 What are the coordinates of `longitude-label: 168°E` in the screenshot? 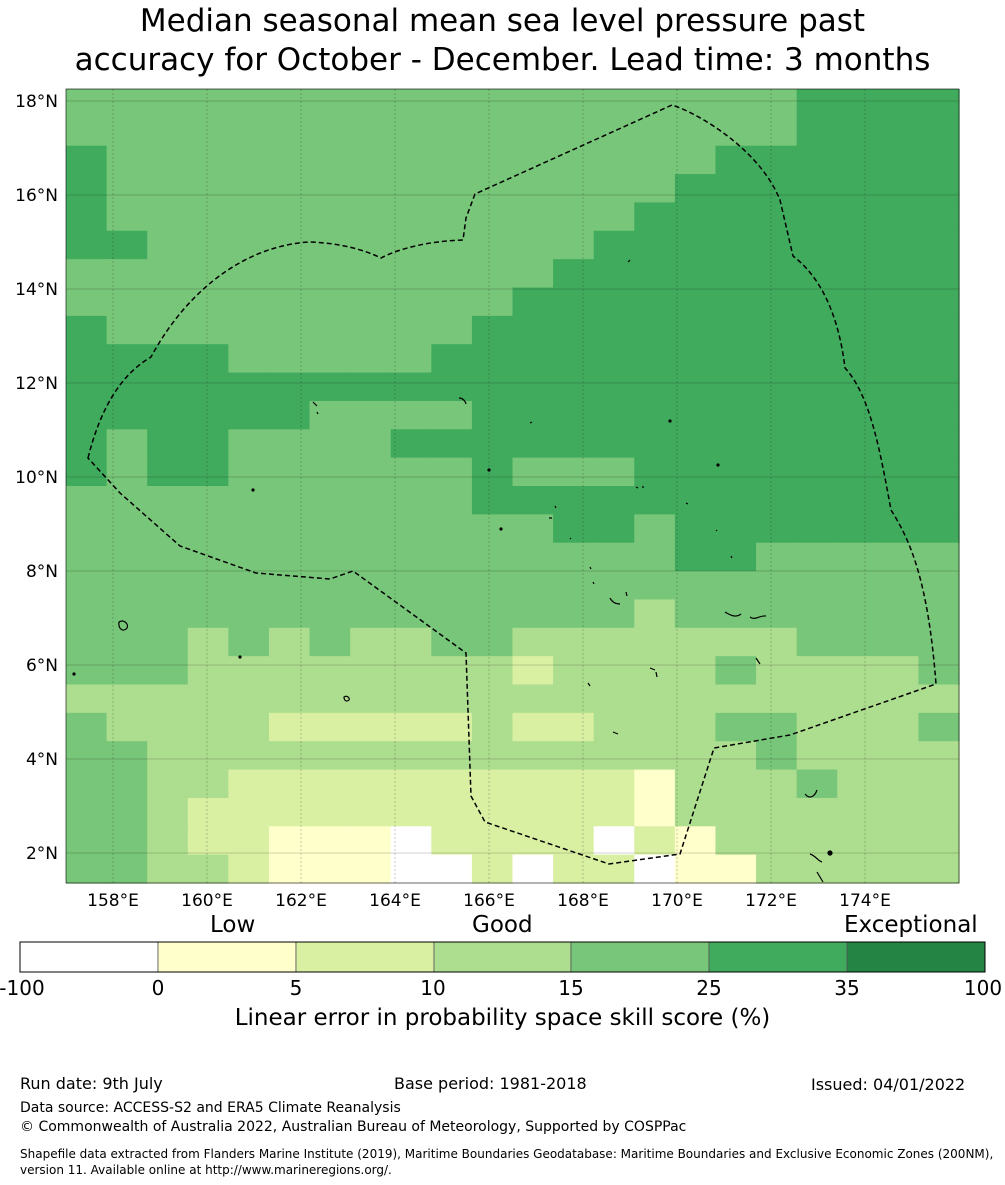 It's located at (583, 901).